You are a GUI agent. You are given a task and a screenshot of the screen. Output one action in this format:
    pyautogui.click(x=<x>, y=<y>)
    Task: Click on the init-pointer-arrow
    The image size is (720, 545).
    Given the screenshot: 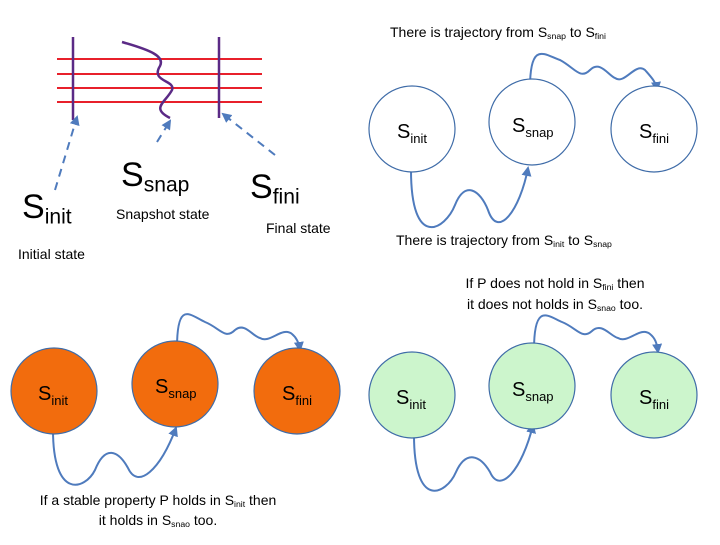 What is the action you would take?
    pyautogui.click(x=67, y=153)
    